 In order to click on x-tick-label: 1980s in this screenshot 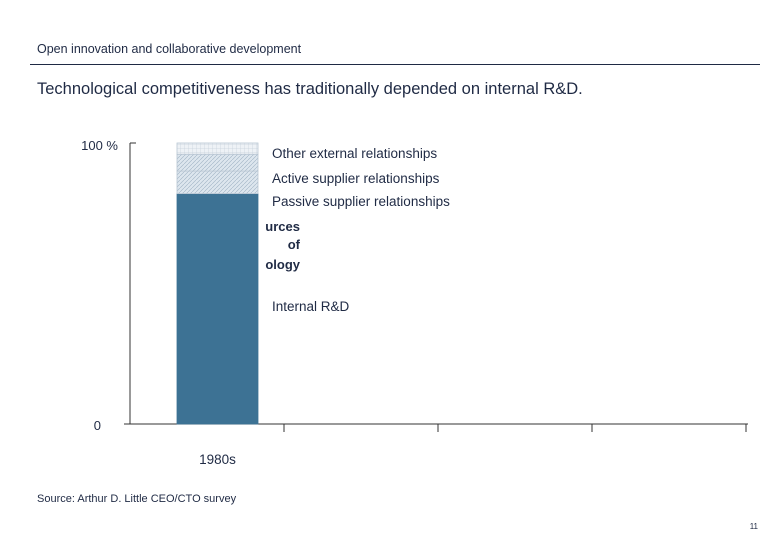, I will do `click(217, 459)`.